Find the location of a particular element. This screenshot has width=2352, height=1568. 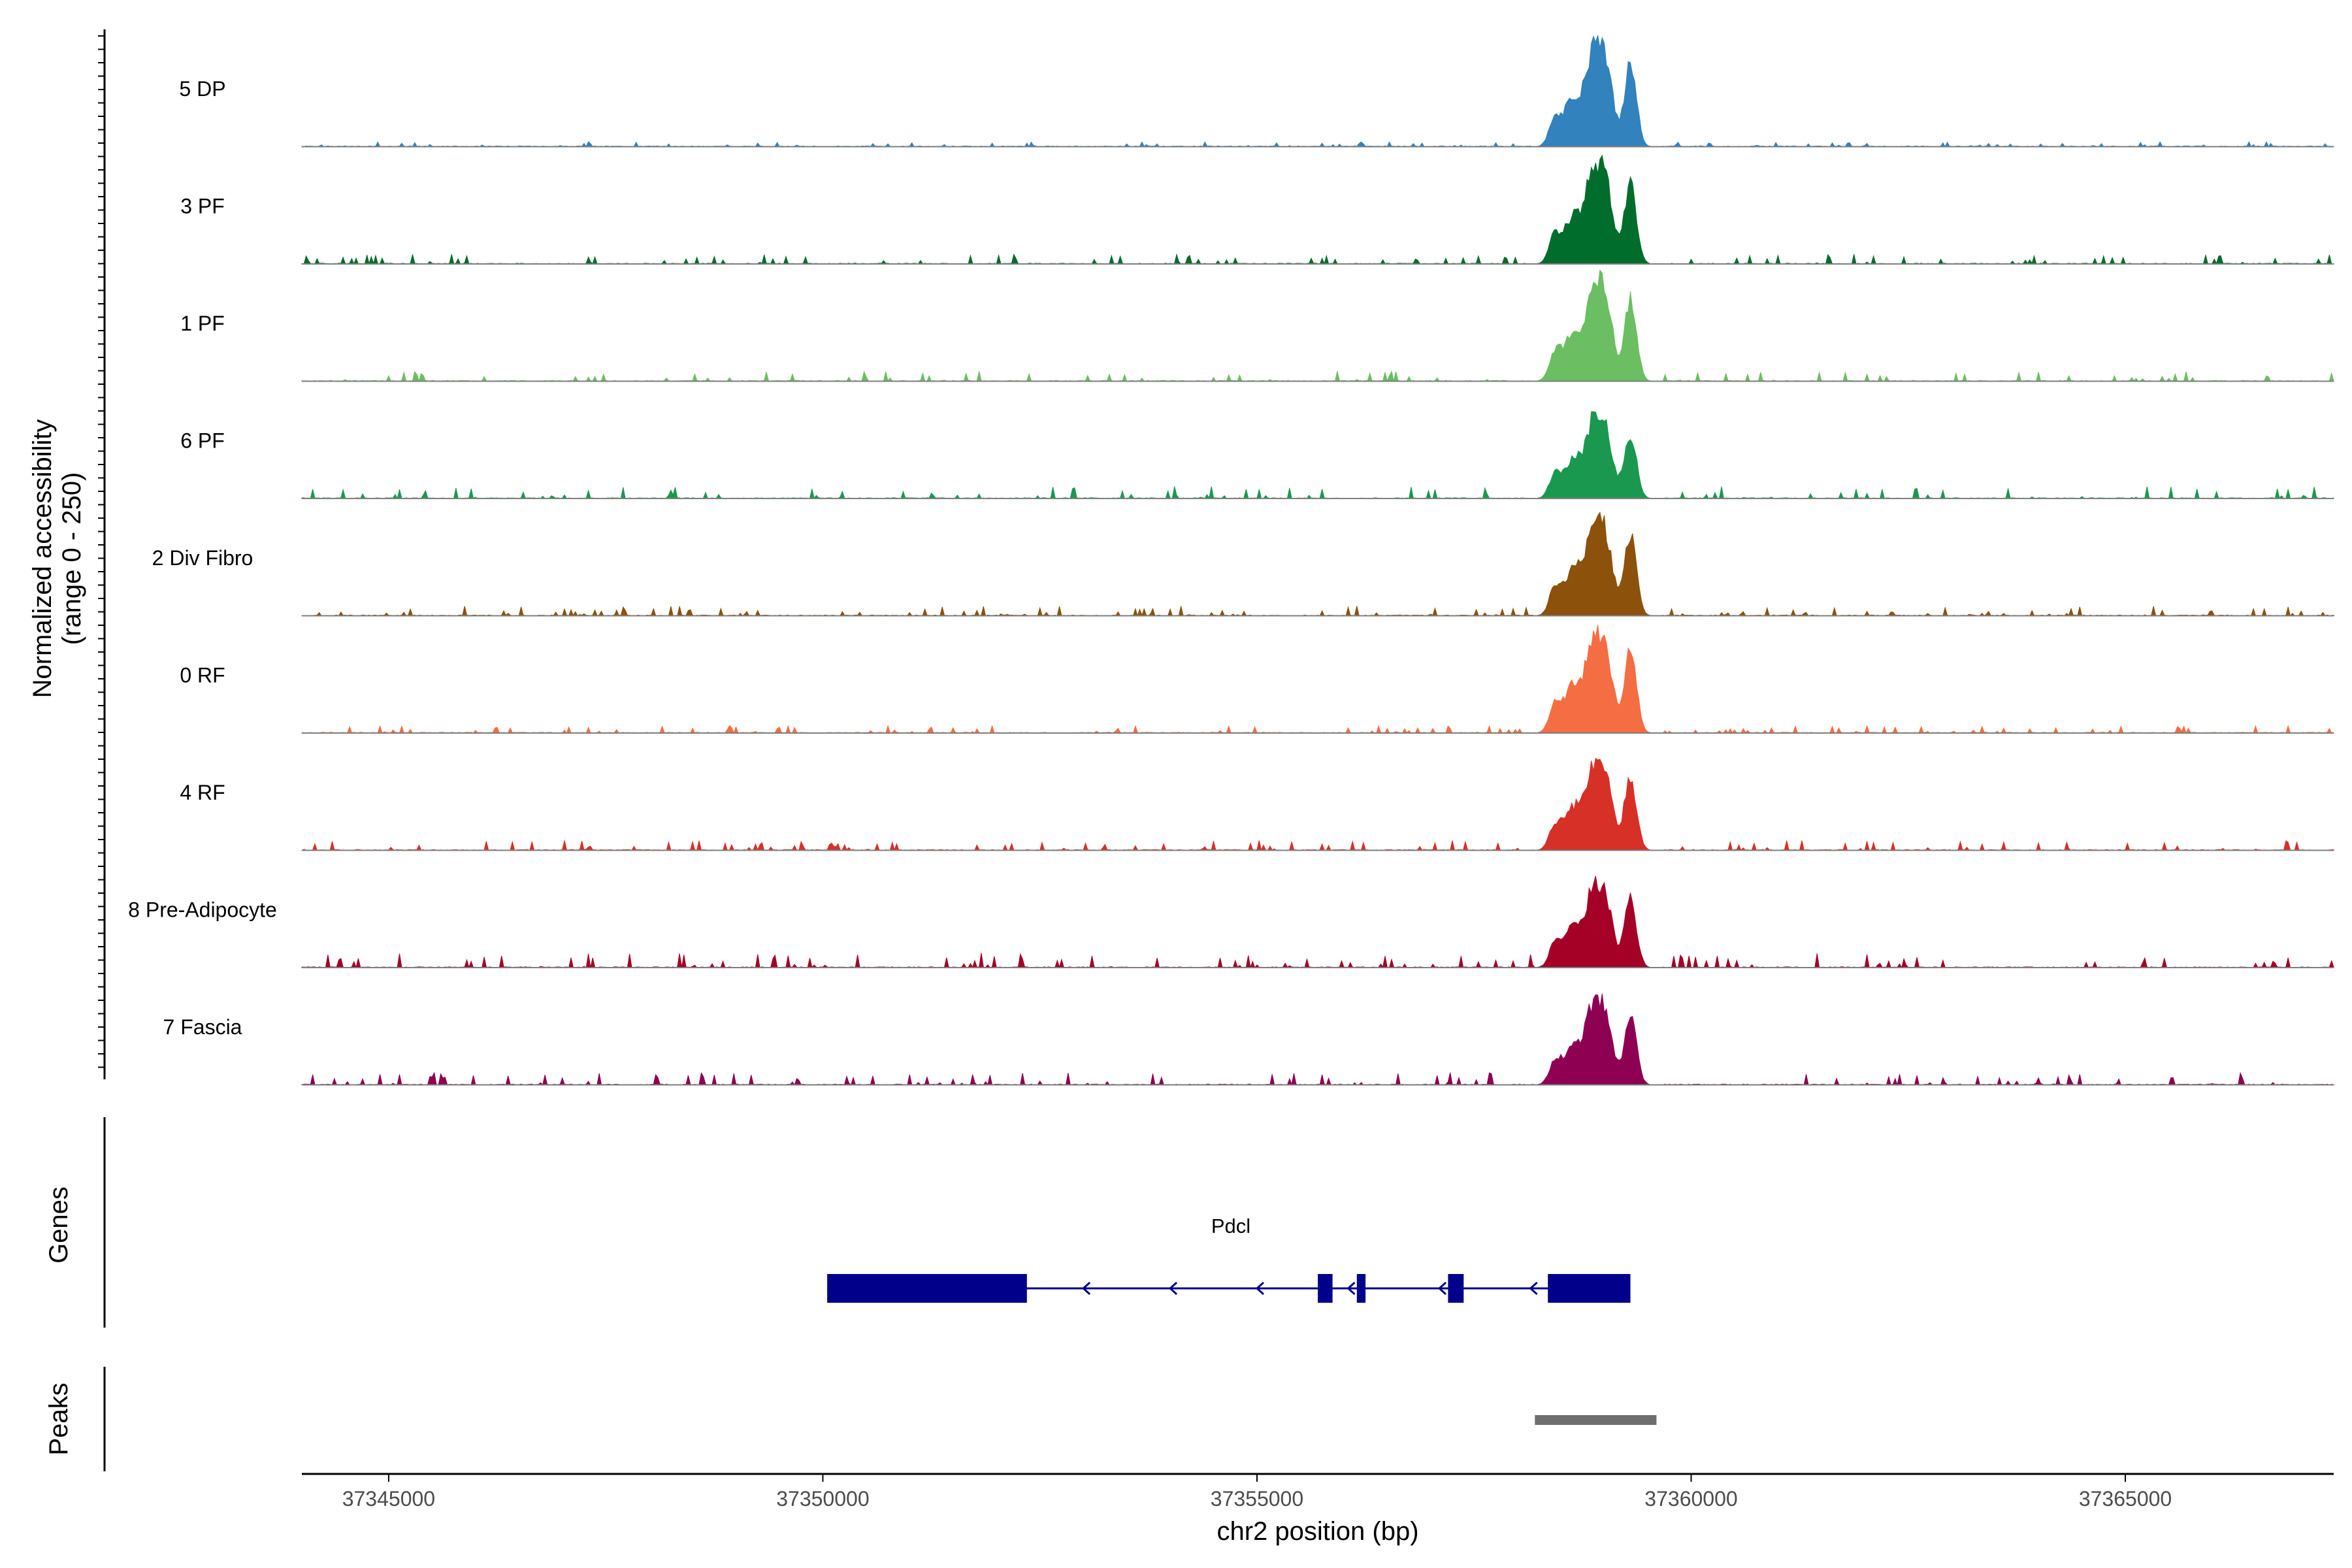

coverage-y-axis-ticks is located at coordinates (101, 551).